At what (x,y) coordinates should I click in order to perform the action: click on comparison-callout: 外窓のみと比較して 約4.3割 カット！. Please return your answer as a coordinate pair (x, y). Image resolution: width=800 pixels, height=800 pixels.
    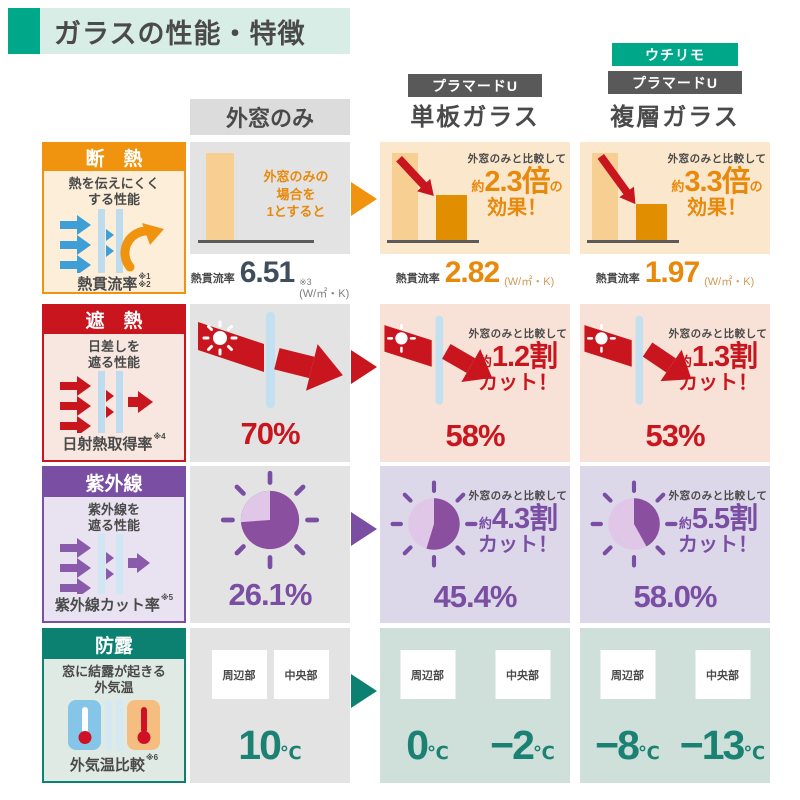
    Looking at the image, I should click on (518, 523).